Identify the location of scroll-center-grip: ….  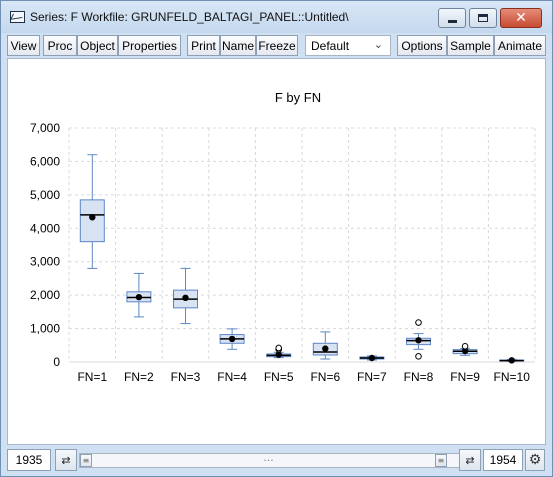
(268, 458).